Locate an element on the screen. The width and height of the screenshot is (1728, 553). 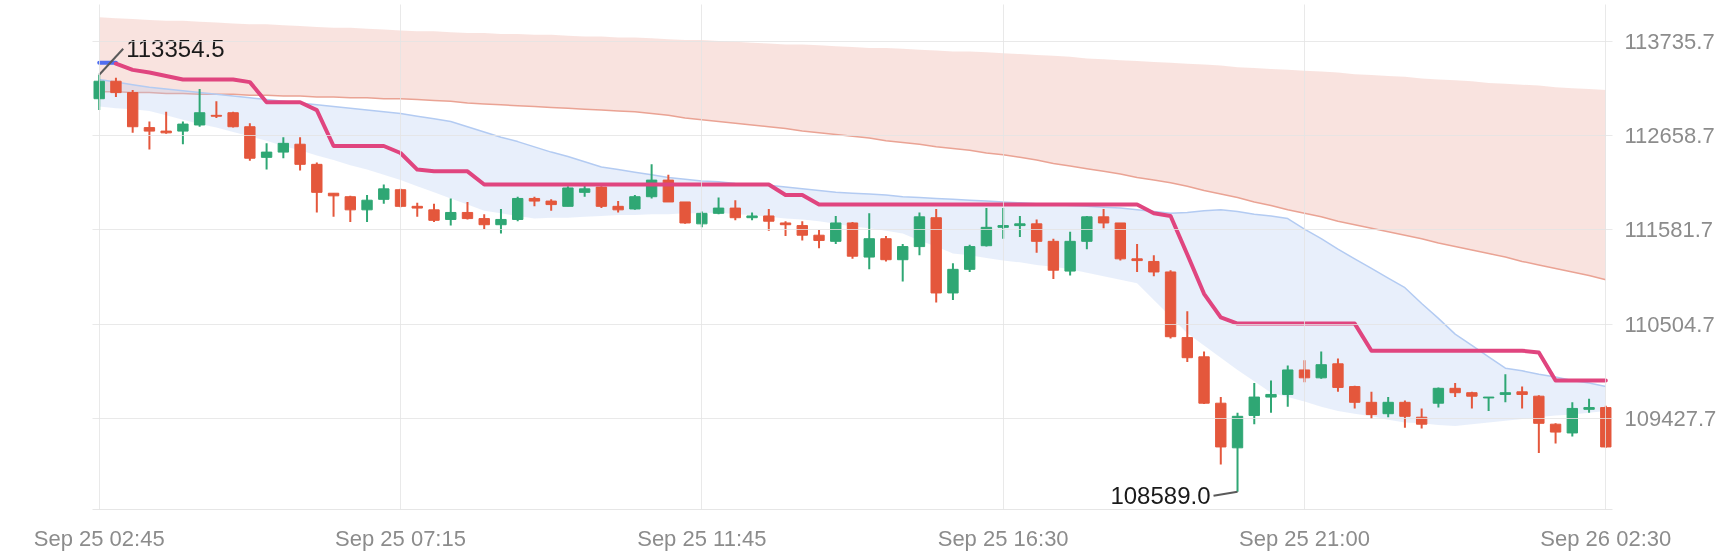
y-tick-label: 110504.7 is located at coordinates (1669, 324).